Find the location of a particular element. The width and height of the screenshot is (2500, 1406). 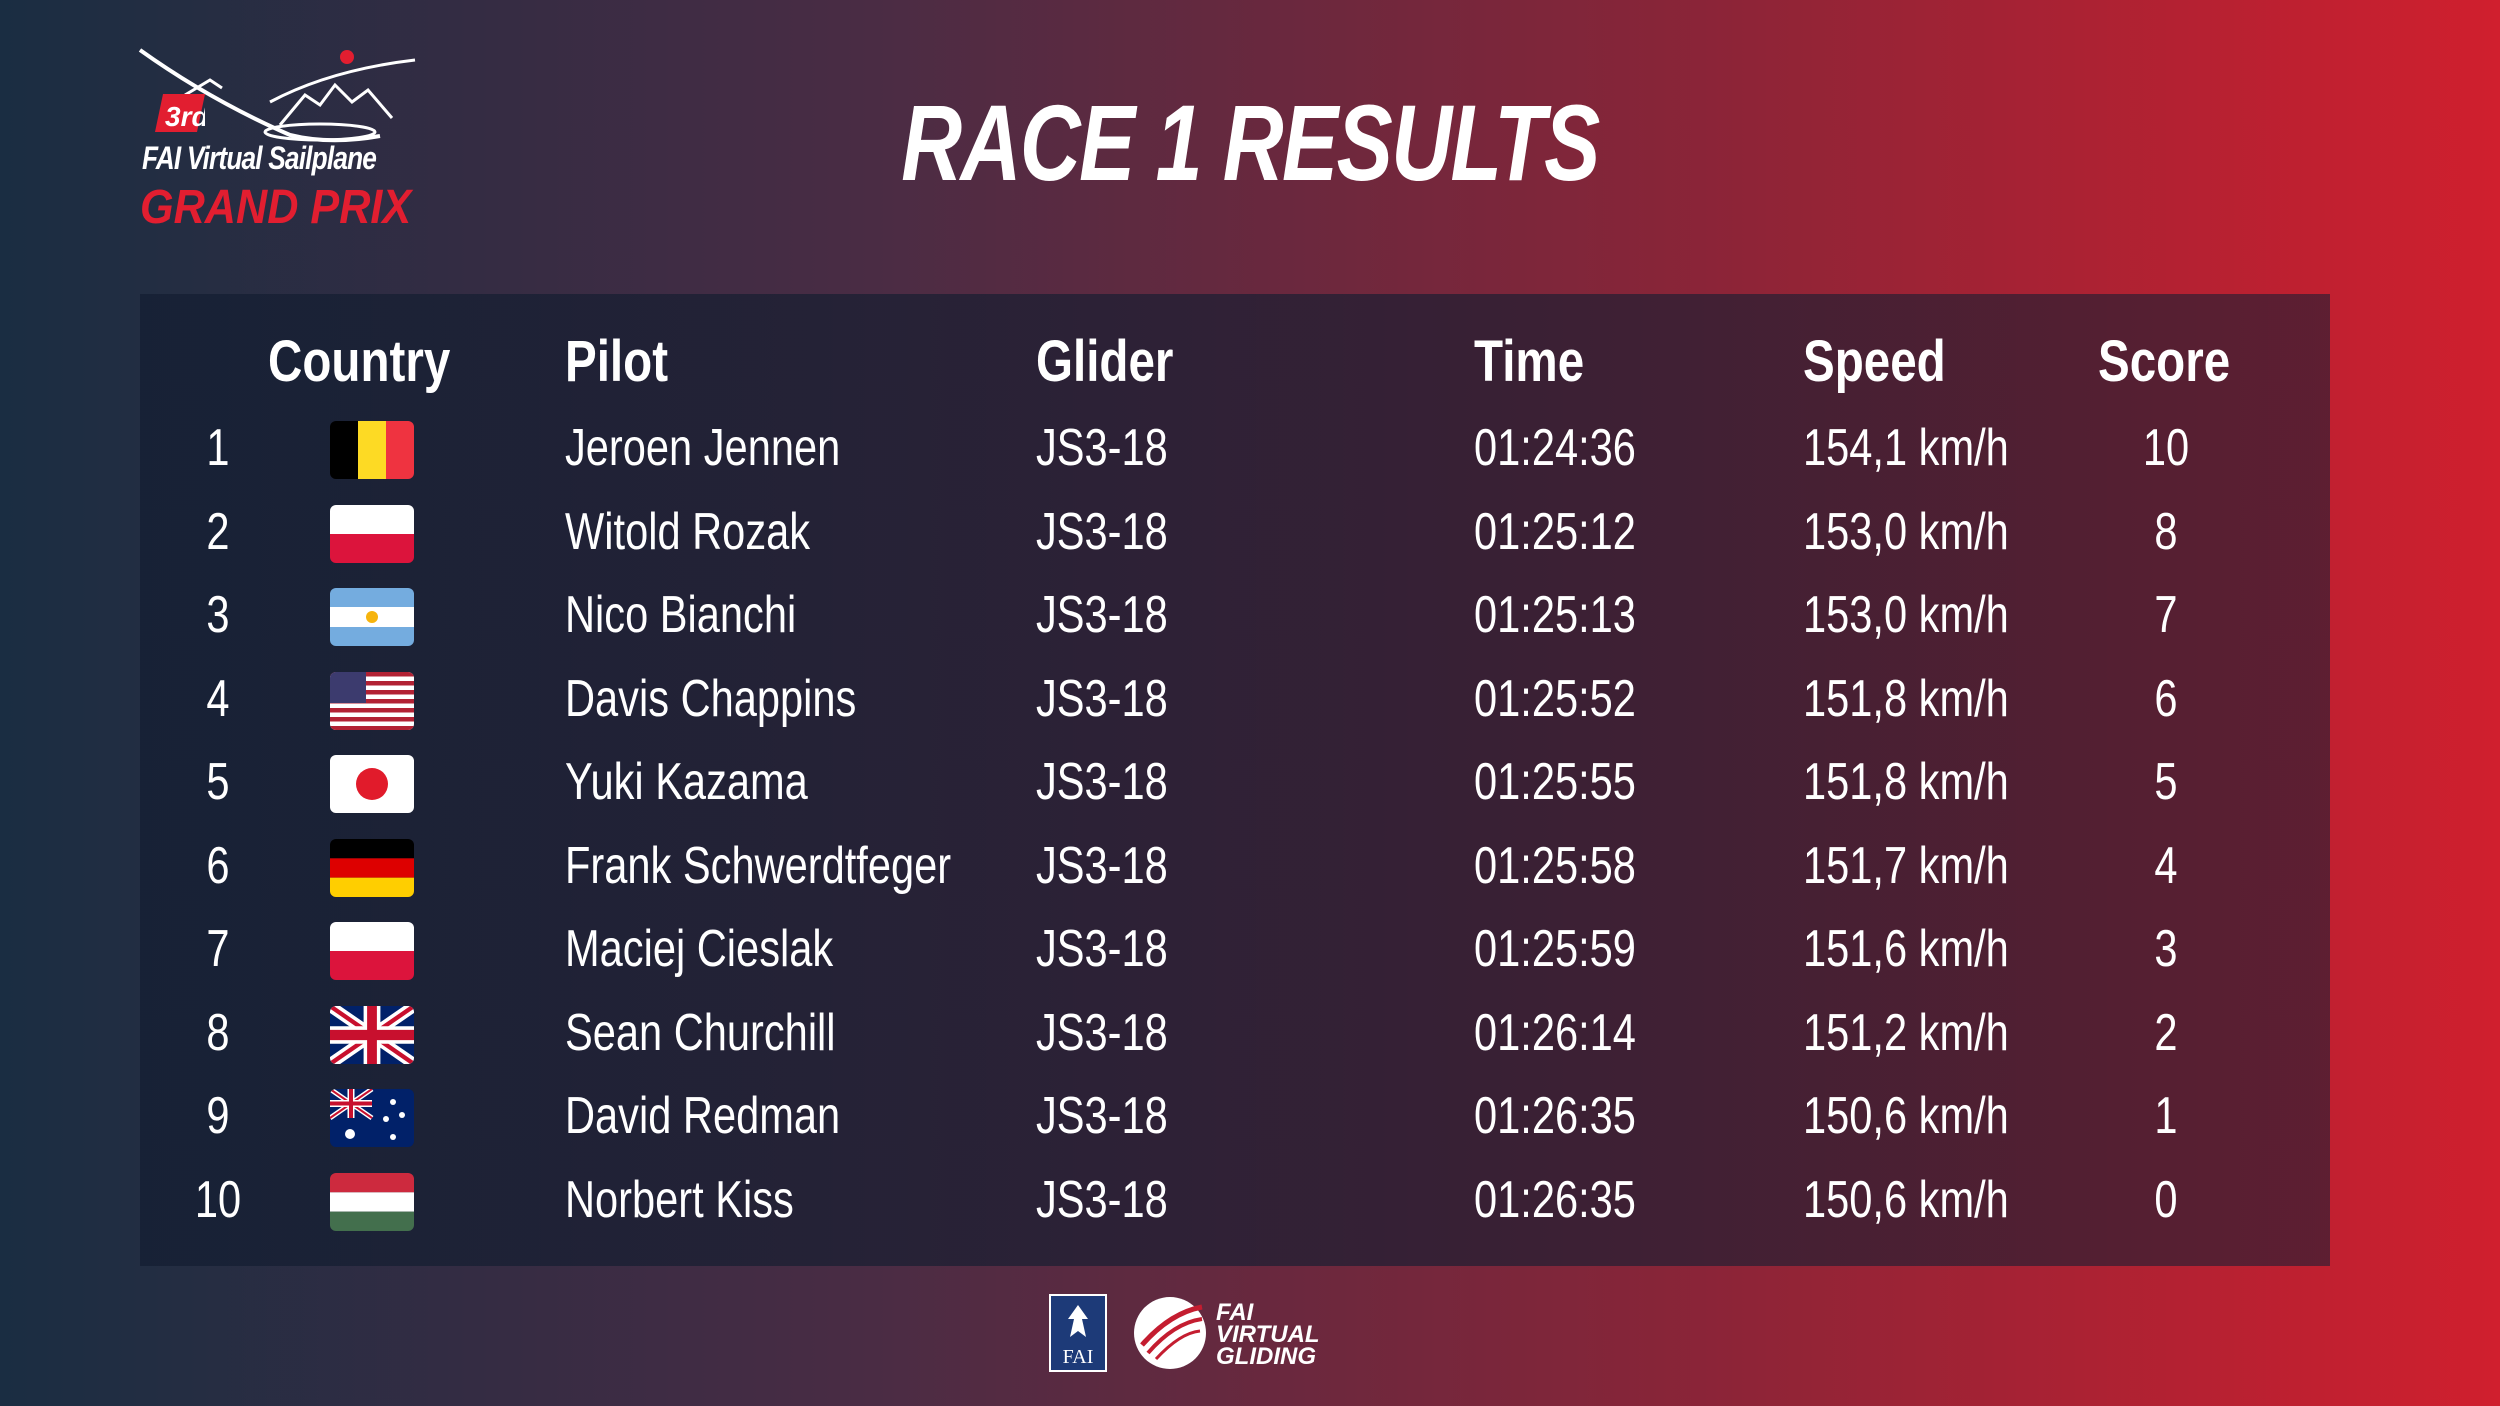

score-cell: 4 is located at coordinates (2166, 865).